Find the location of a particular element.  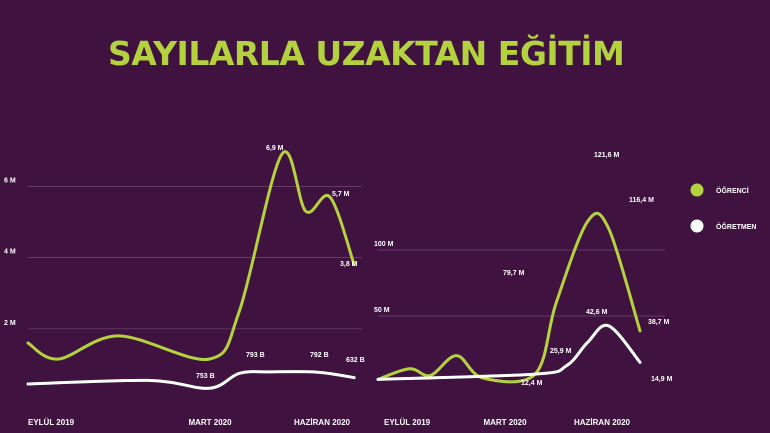

y-tick-label: 50 M is located at coordinates (382, 310).